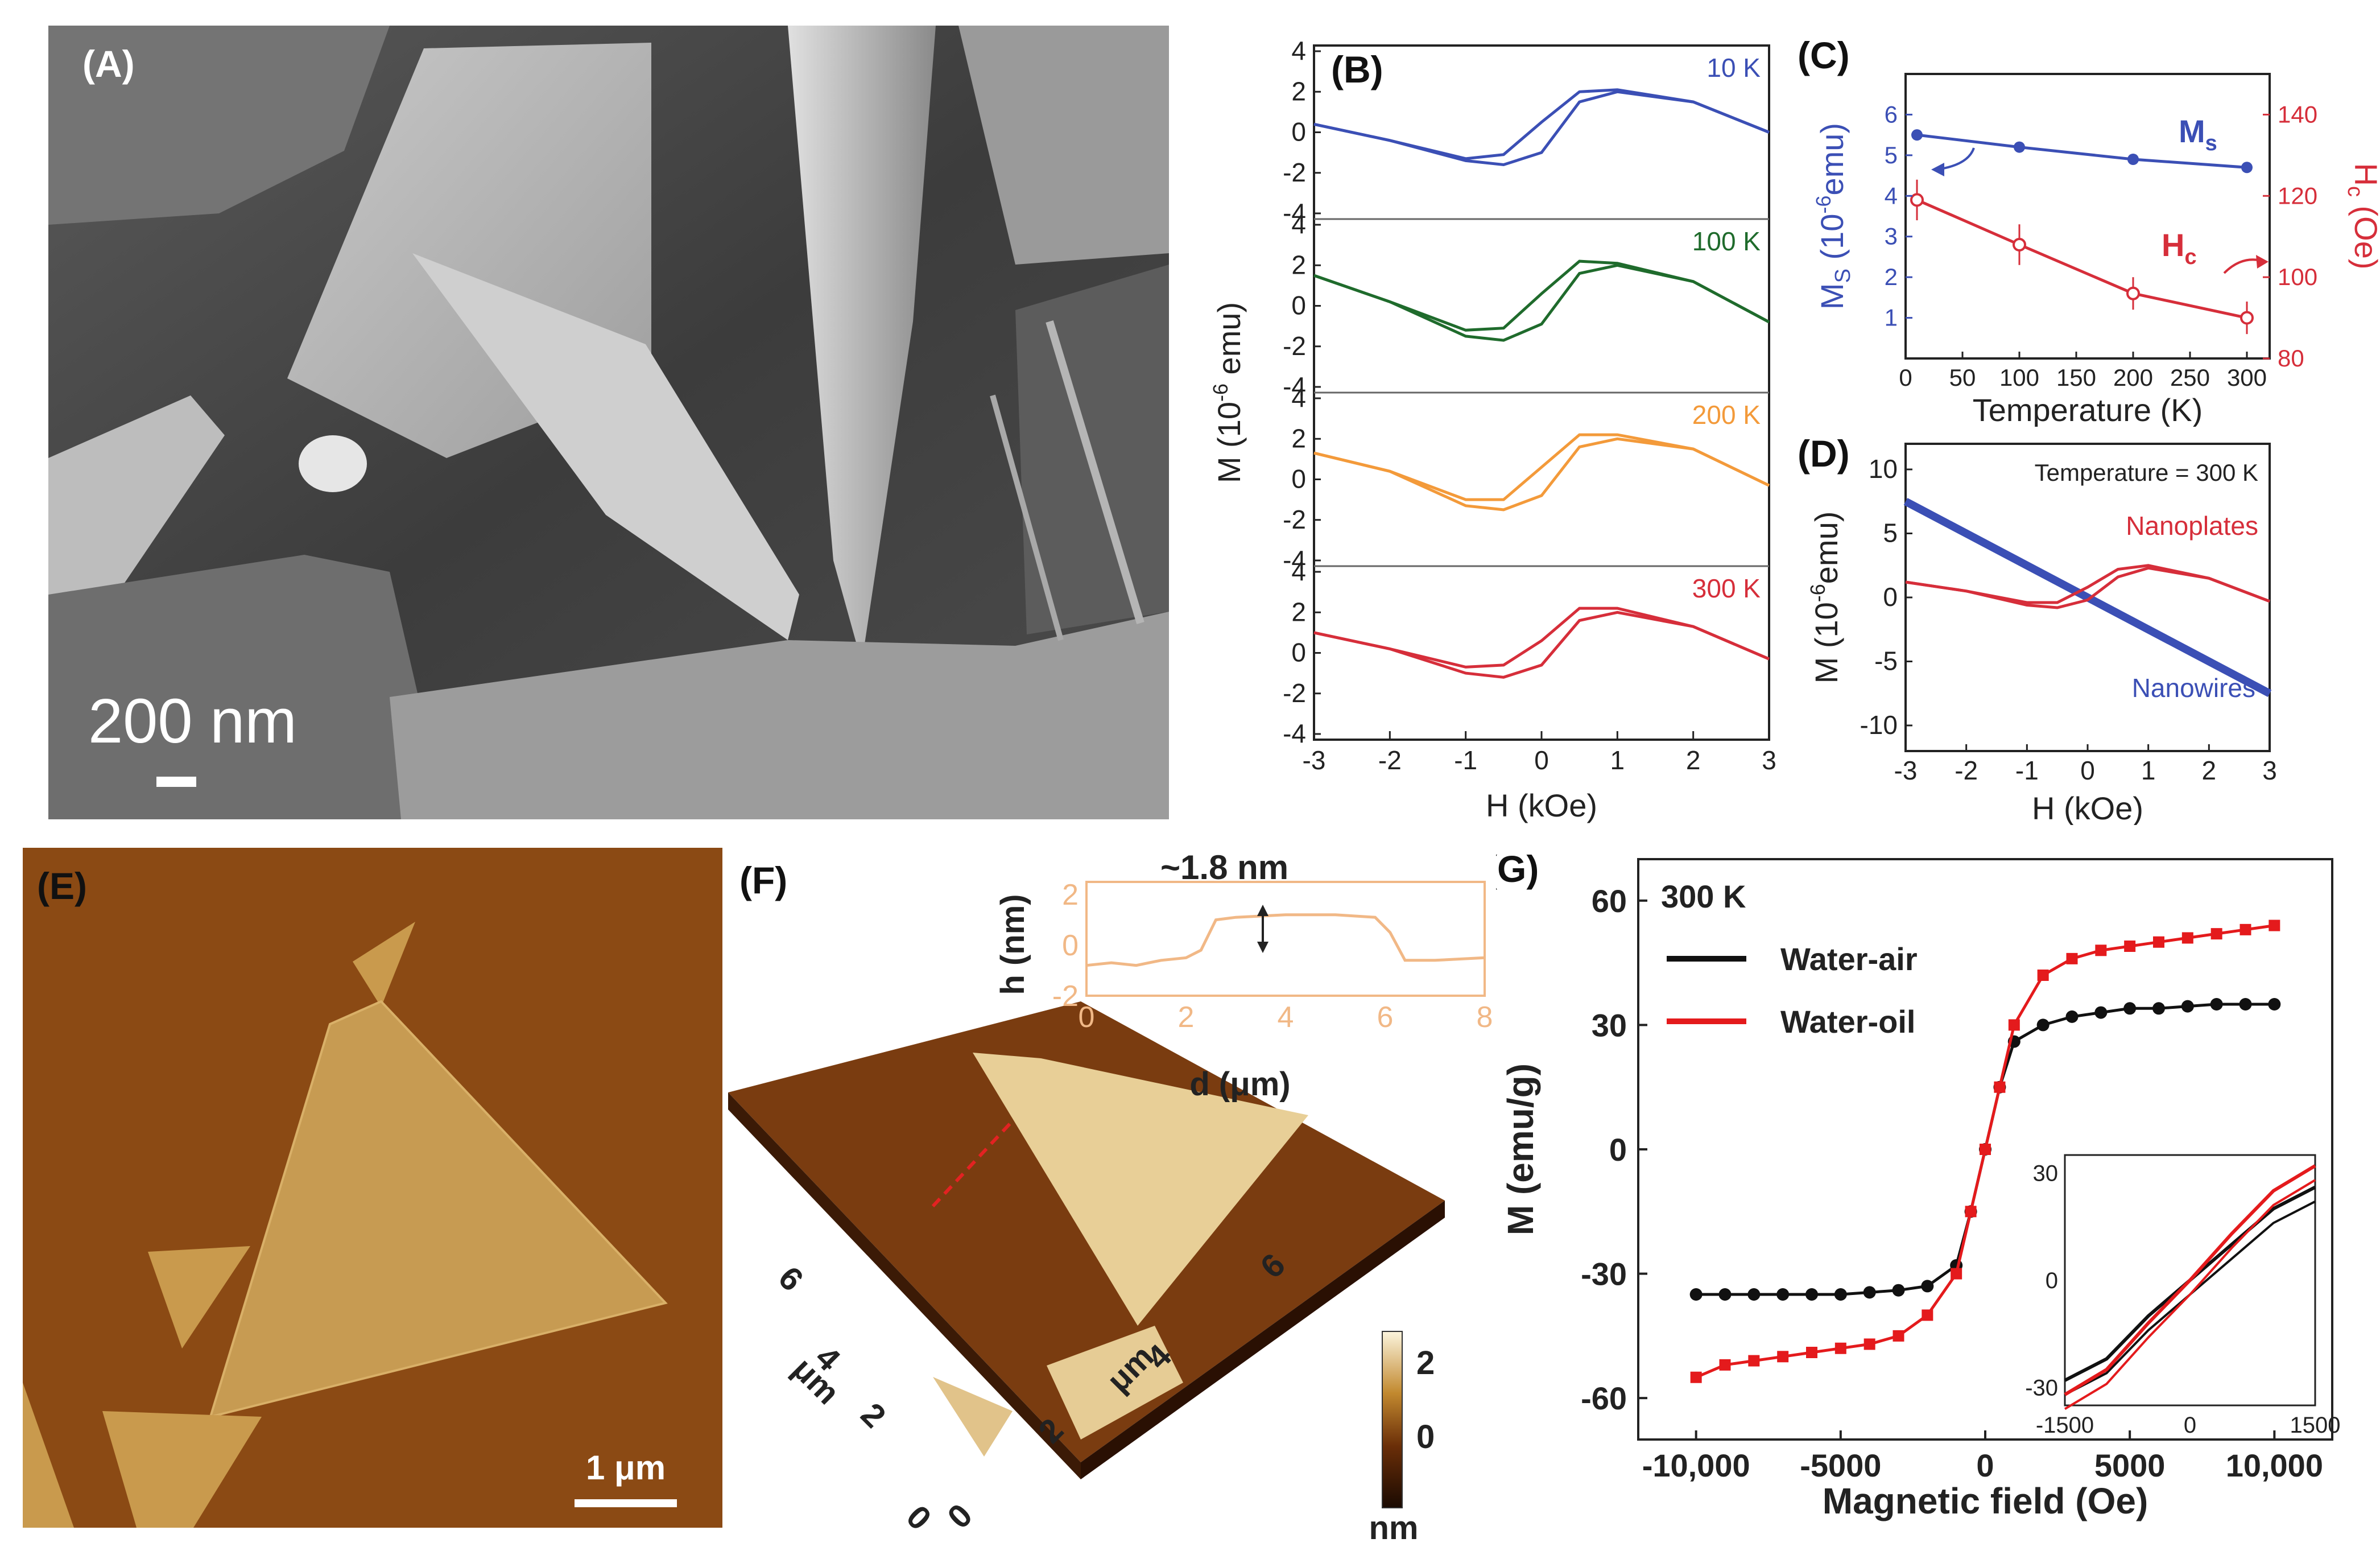 The height and width of the screenshot is (1559, 2380). I want to click on b-y-tick-label: -4, so click(1295, 734).